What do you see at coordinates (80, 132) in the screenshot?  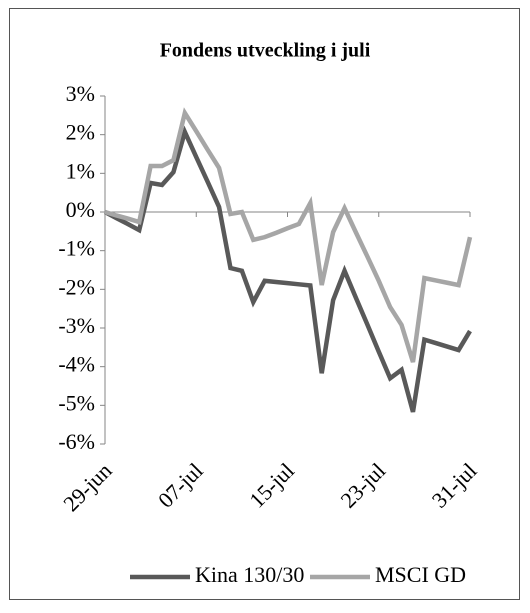 I see `y-tick-label: 2%` at bounding box center [80, 132].